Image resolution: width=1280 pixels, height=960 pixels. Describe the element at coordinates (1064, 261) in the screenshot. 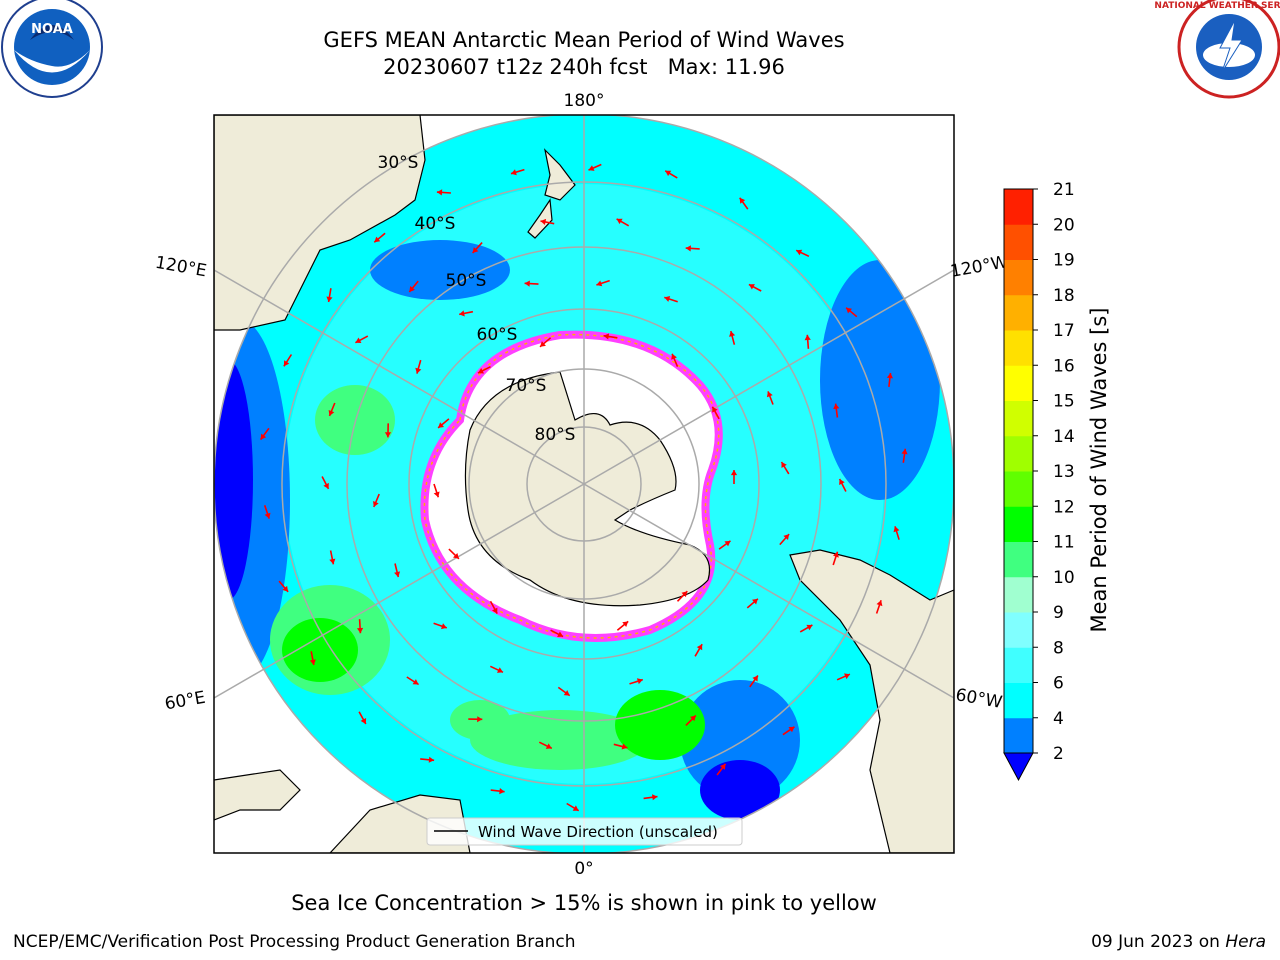

I see `colorbar-tick-label: 19` at that location.